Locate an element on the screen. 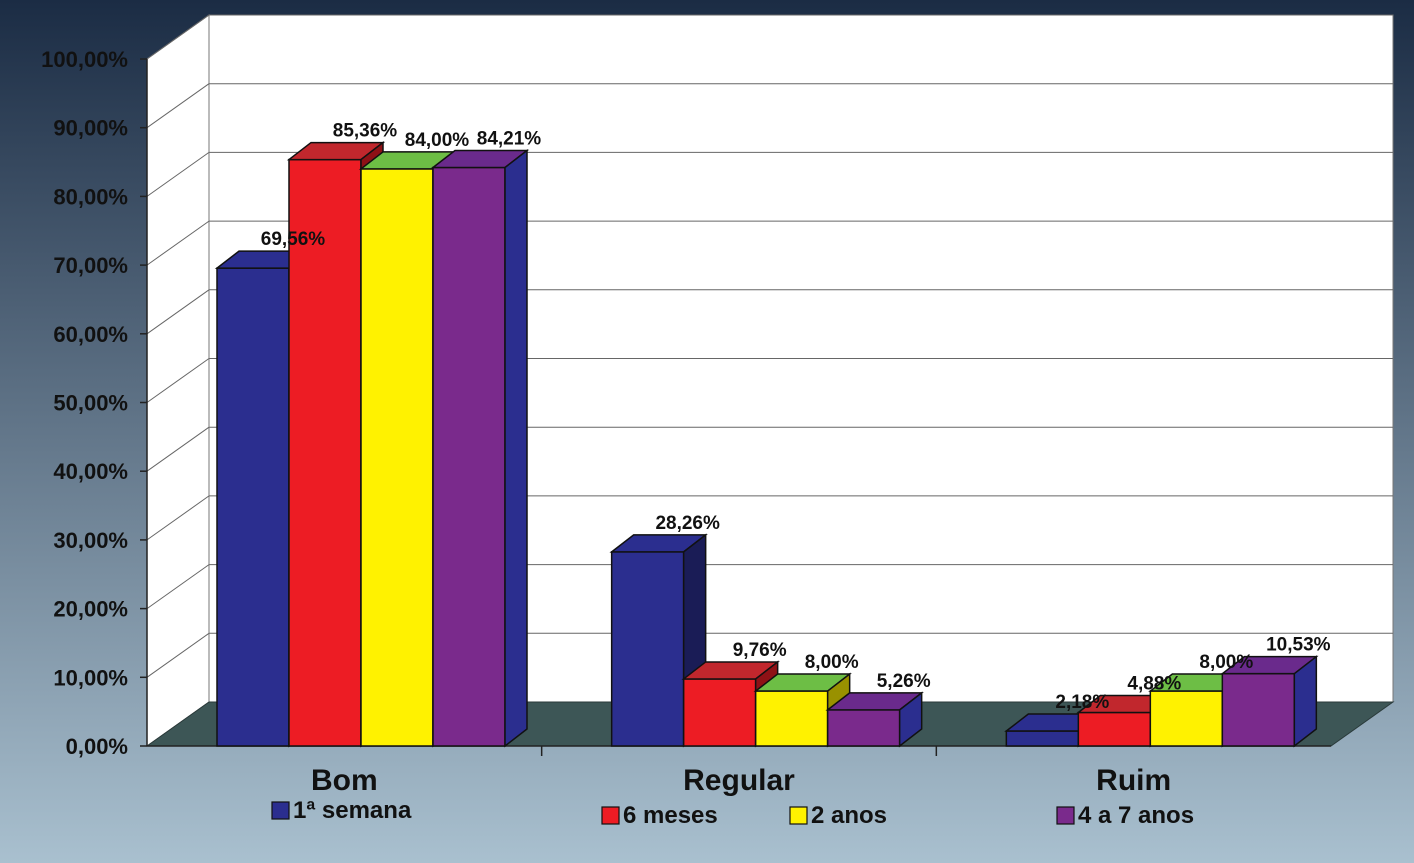 This screenshot has height=863, width=1414. legend-item: 6 meses is located at coordinates (659, 815).